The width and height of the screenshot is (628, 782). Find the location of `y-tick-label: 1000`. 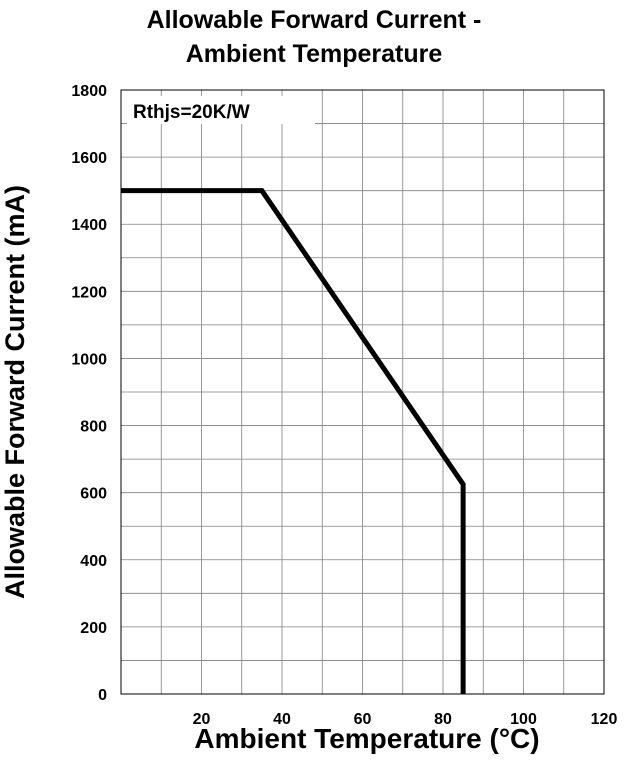

y-tick-label: 1000 is located at coordinates (89, 359).